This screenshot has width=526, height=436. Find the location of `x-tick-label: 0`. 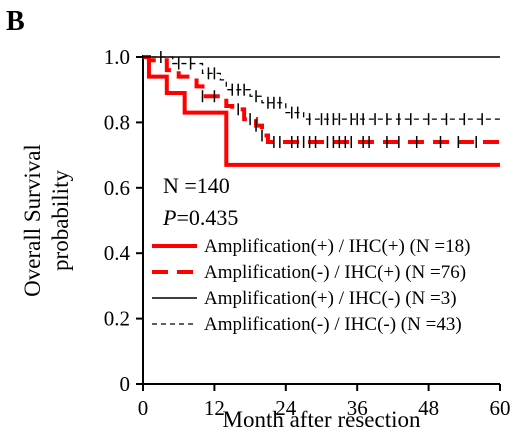

x-tick-label: 0 is located at coordinates (143, 408).